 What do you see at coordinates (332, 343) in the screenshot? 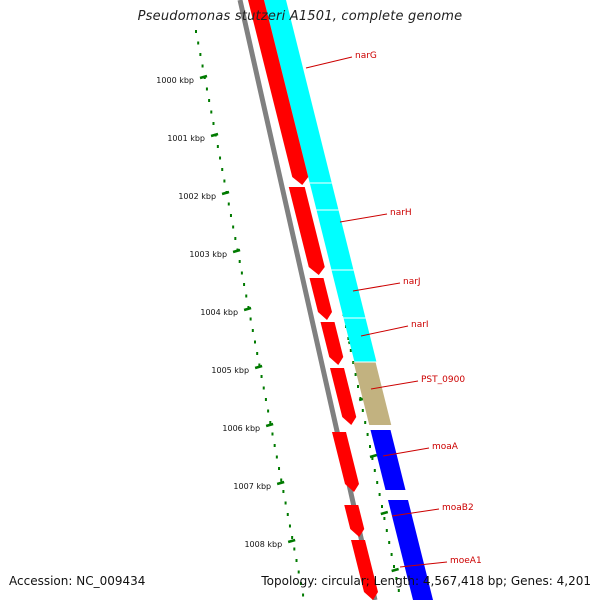
I see `cds-arrow-narI` at bounding box center [332, 343].